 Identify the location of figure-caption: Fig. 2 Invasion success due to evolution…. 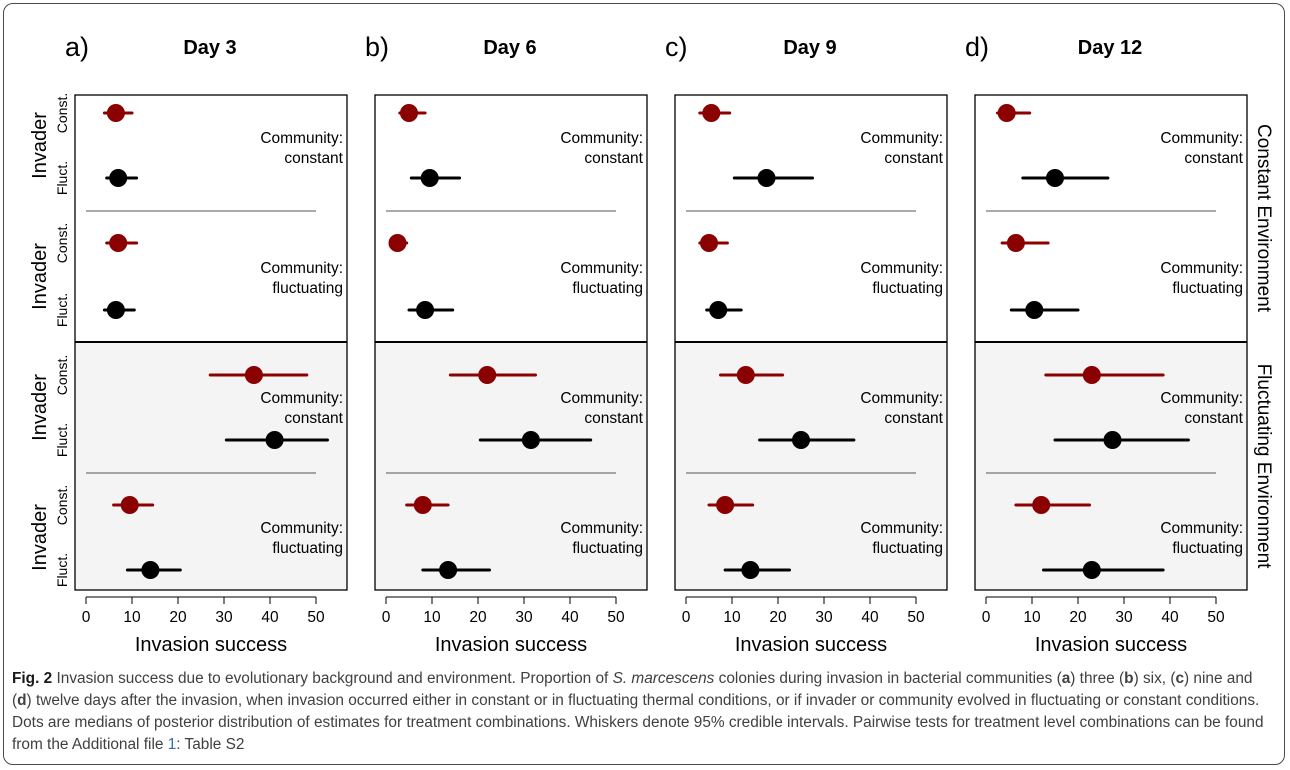
(643, 712).